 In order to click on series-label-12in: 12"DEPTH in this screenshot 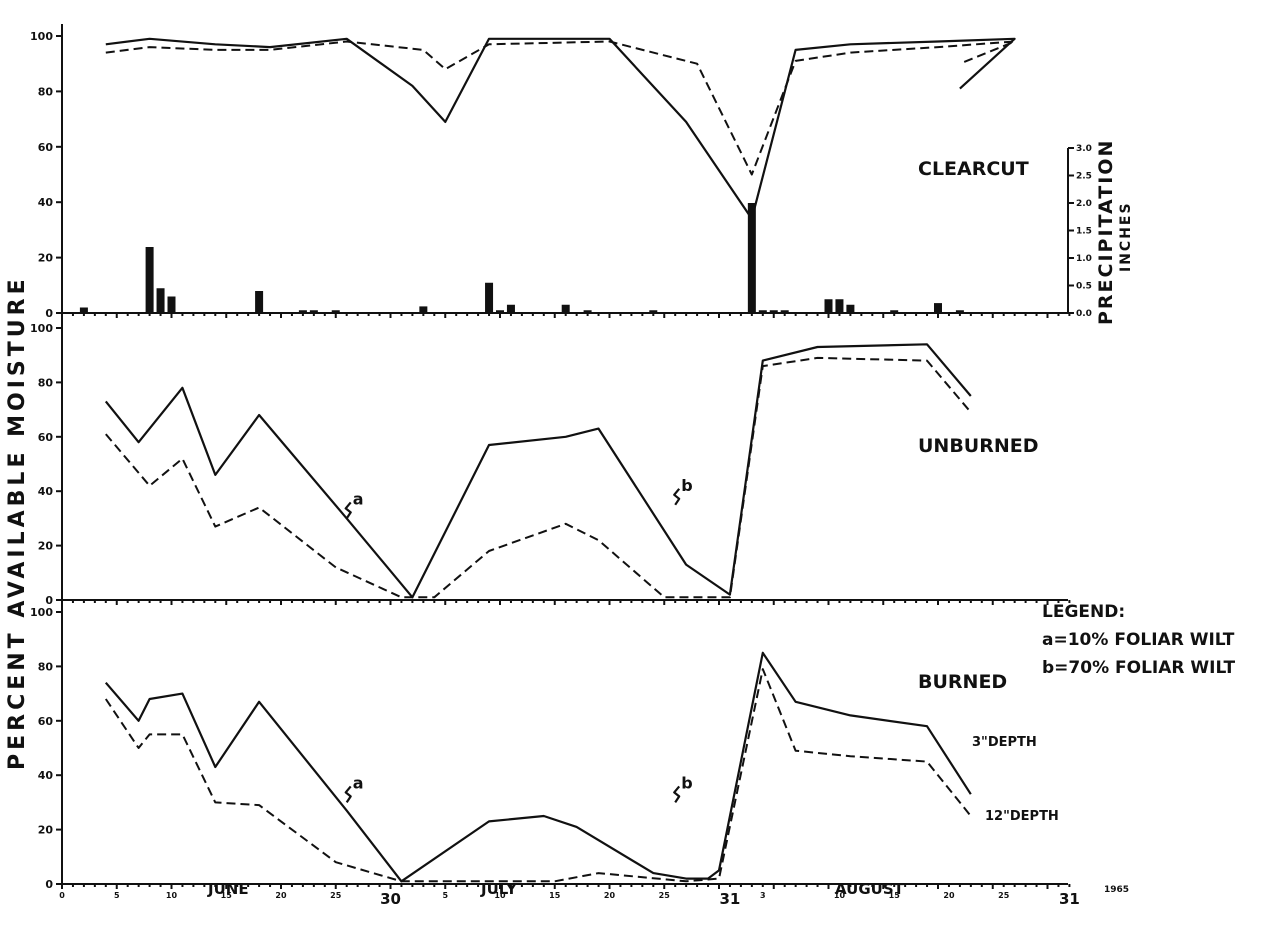, I will do `click(1022, 816)`.